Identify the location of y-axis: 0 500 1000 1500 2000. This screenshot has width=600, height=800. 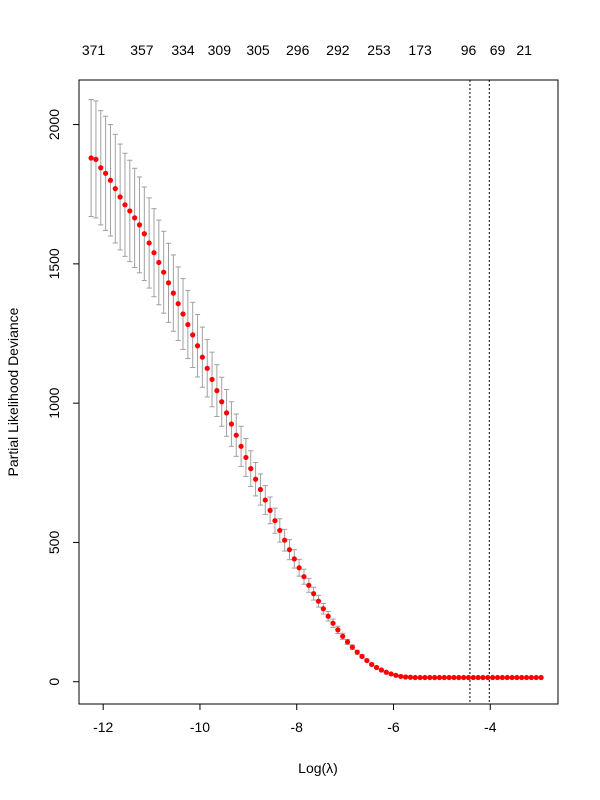
(63, 397).